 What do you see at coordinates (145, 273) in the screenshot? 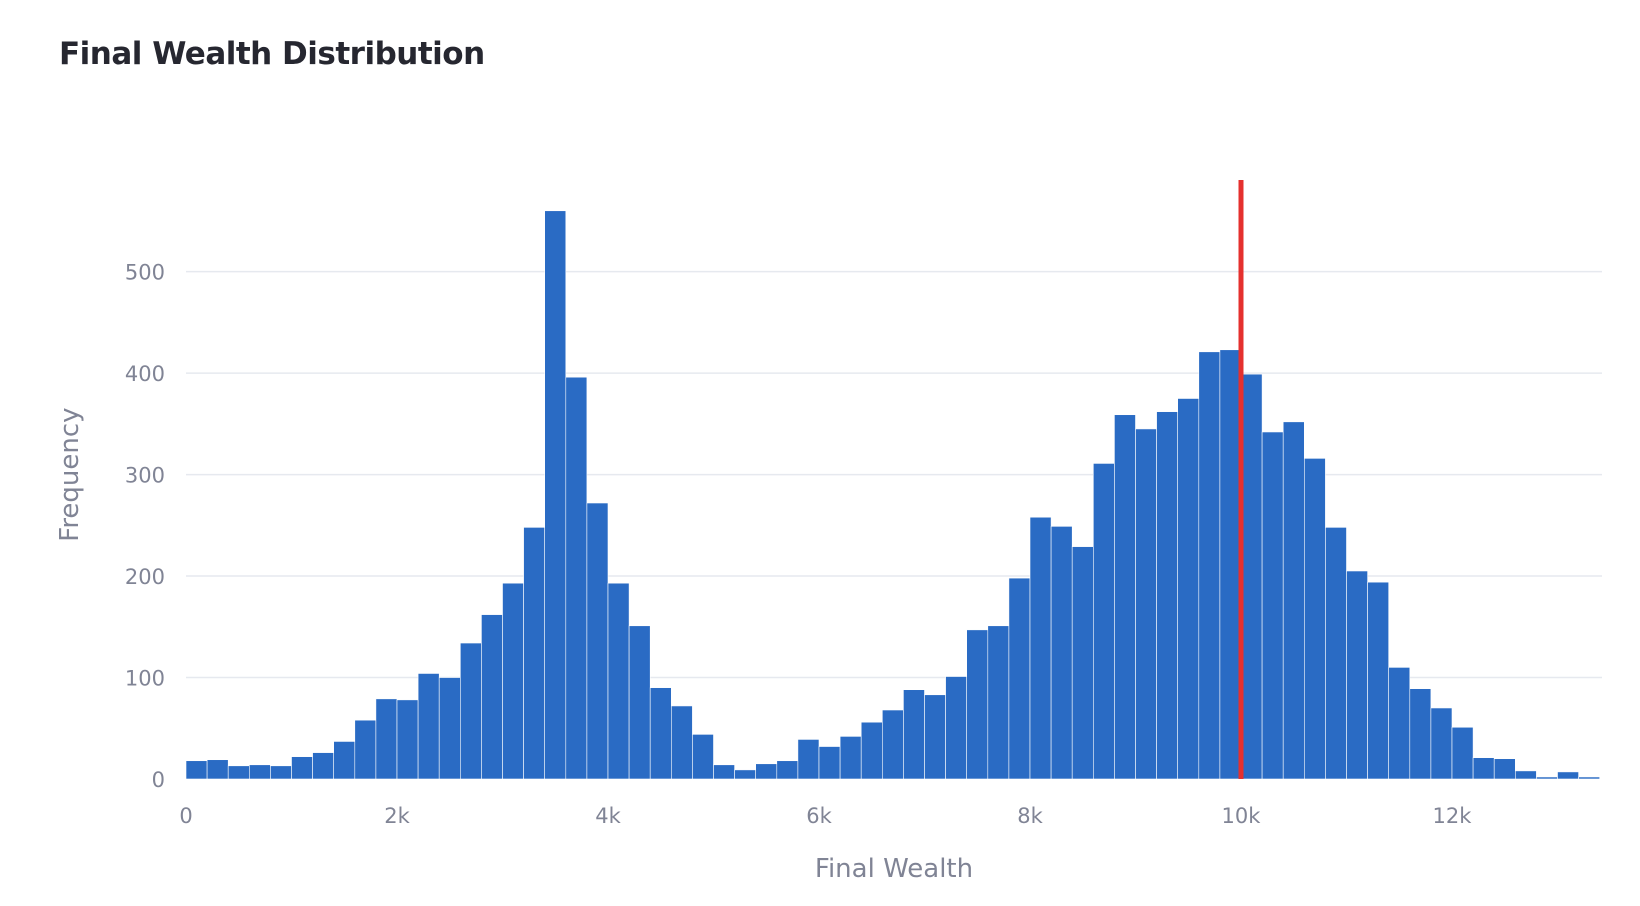
I see `y-tick-label: 500` at bounding box center [145, 273].